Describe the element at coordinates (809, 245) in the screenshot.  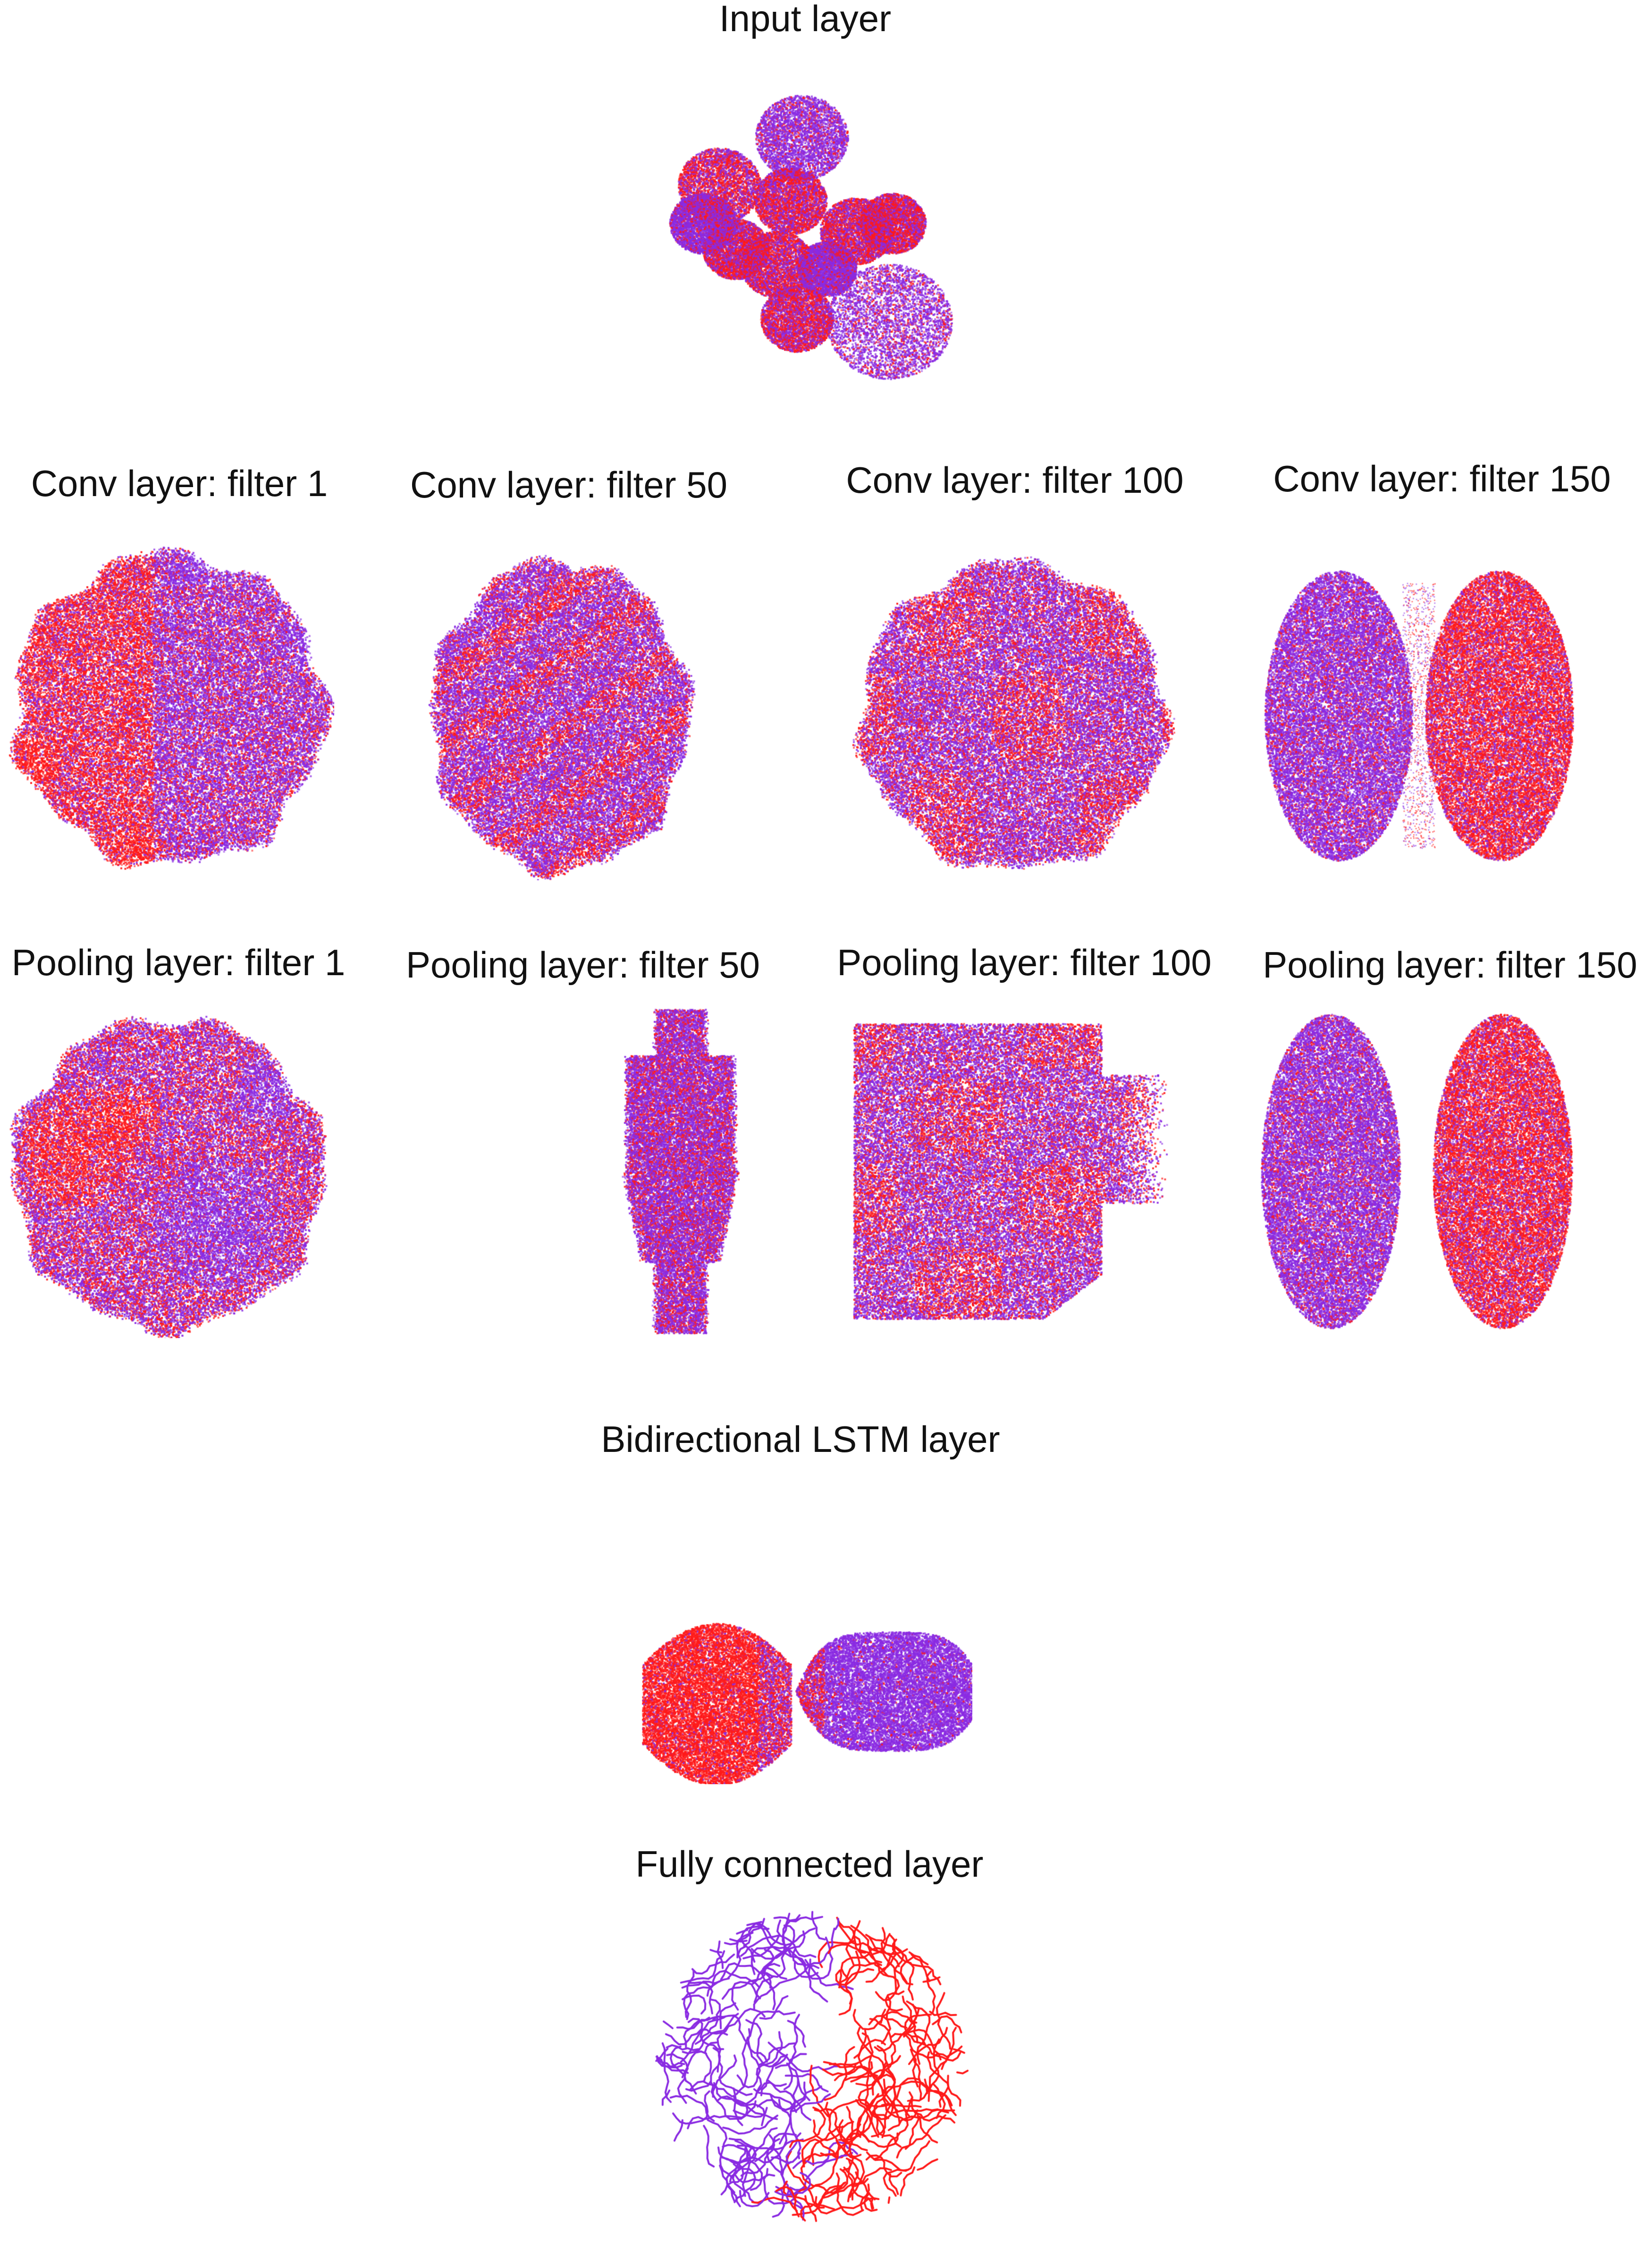
I see `scatter-input-layer` at that location.